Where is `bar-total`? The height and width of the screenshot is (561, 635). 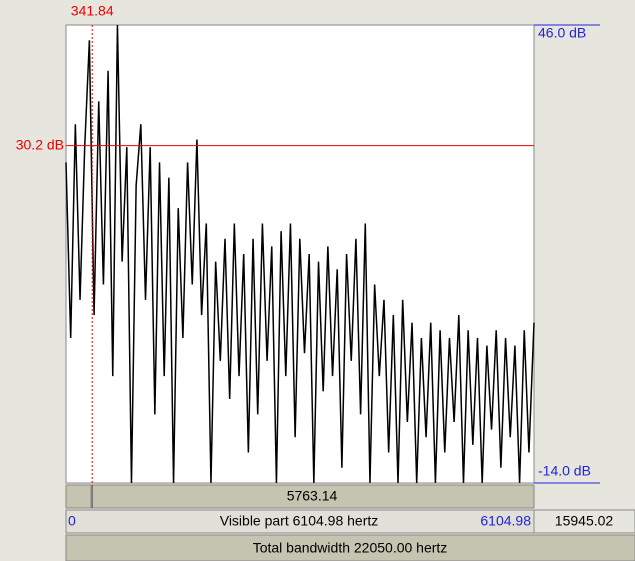
bar-total is located at coordinates (350, 547).